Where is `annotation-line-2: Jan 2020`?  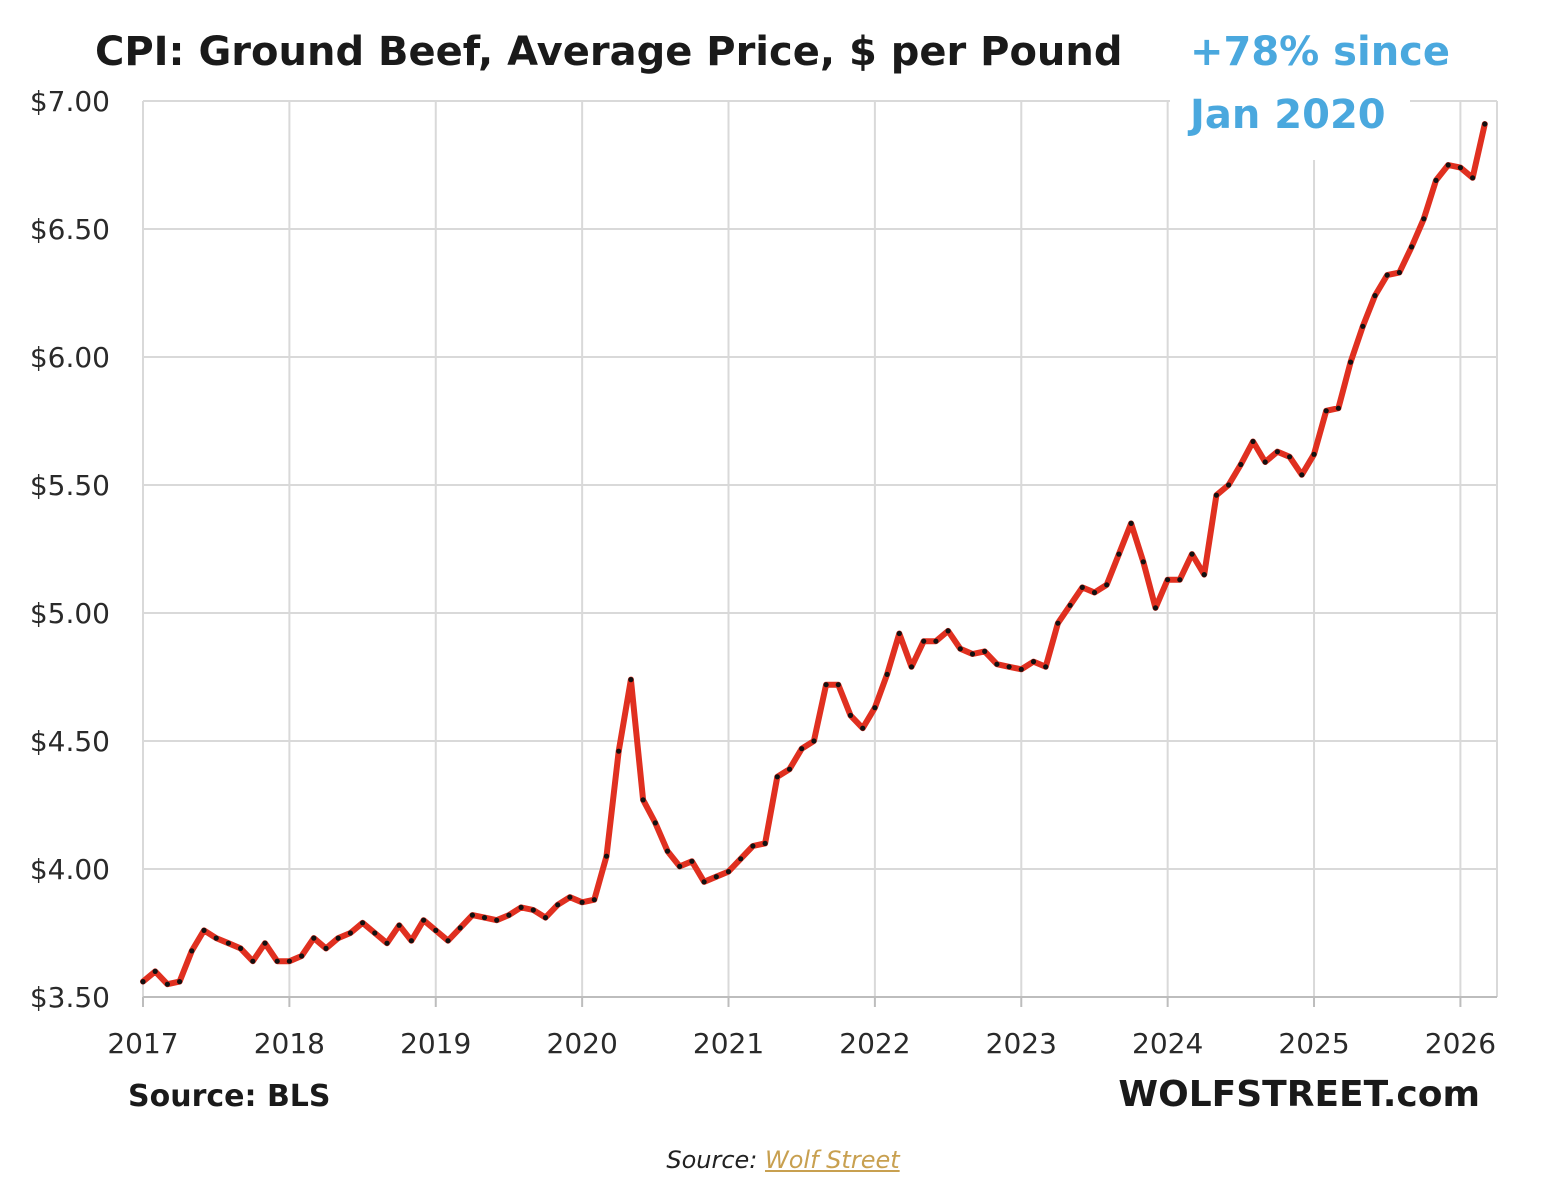 annotation-line-2: Jan 2020 is located at coordinates (1286, 115).